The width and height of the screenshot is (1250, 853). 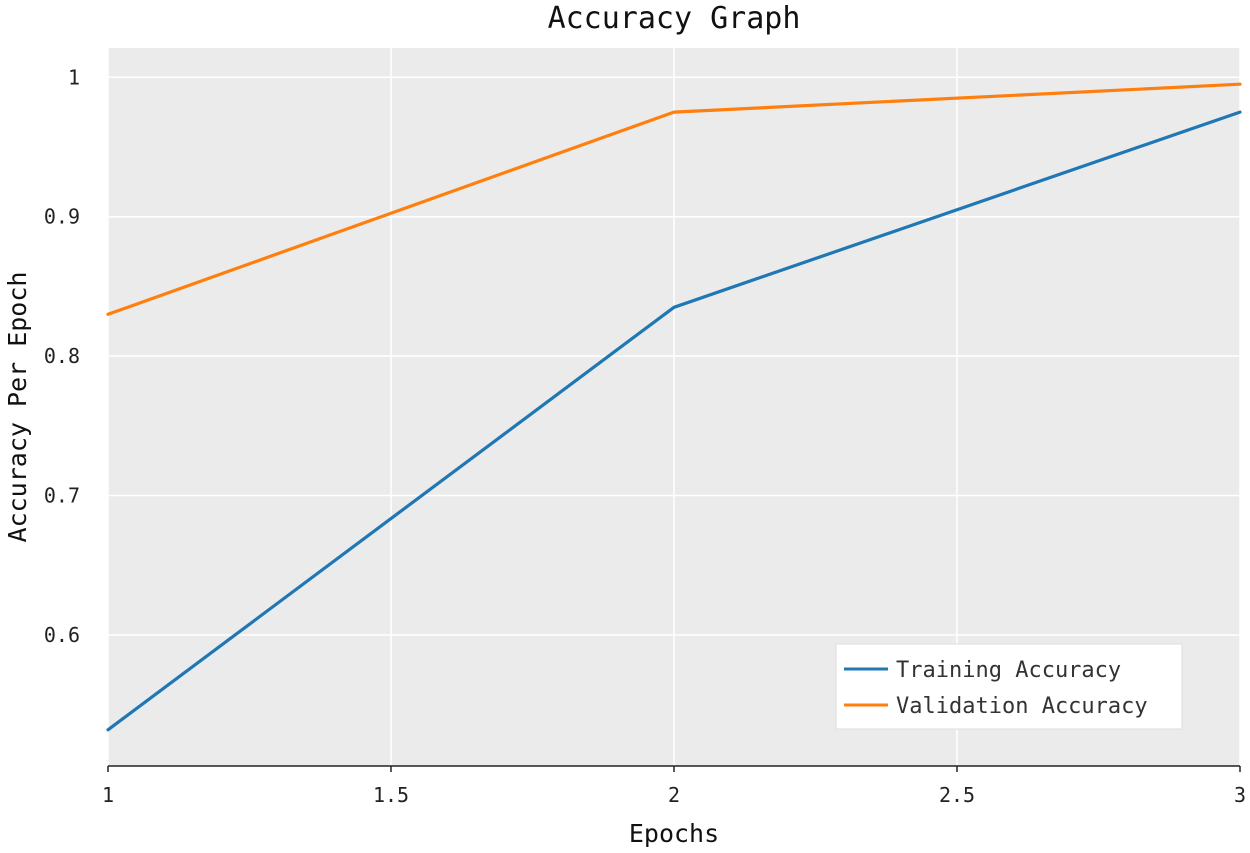 I want to click on x-tick-label: 3, so click(x=1240, y=795).